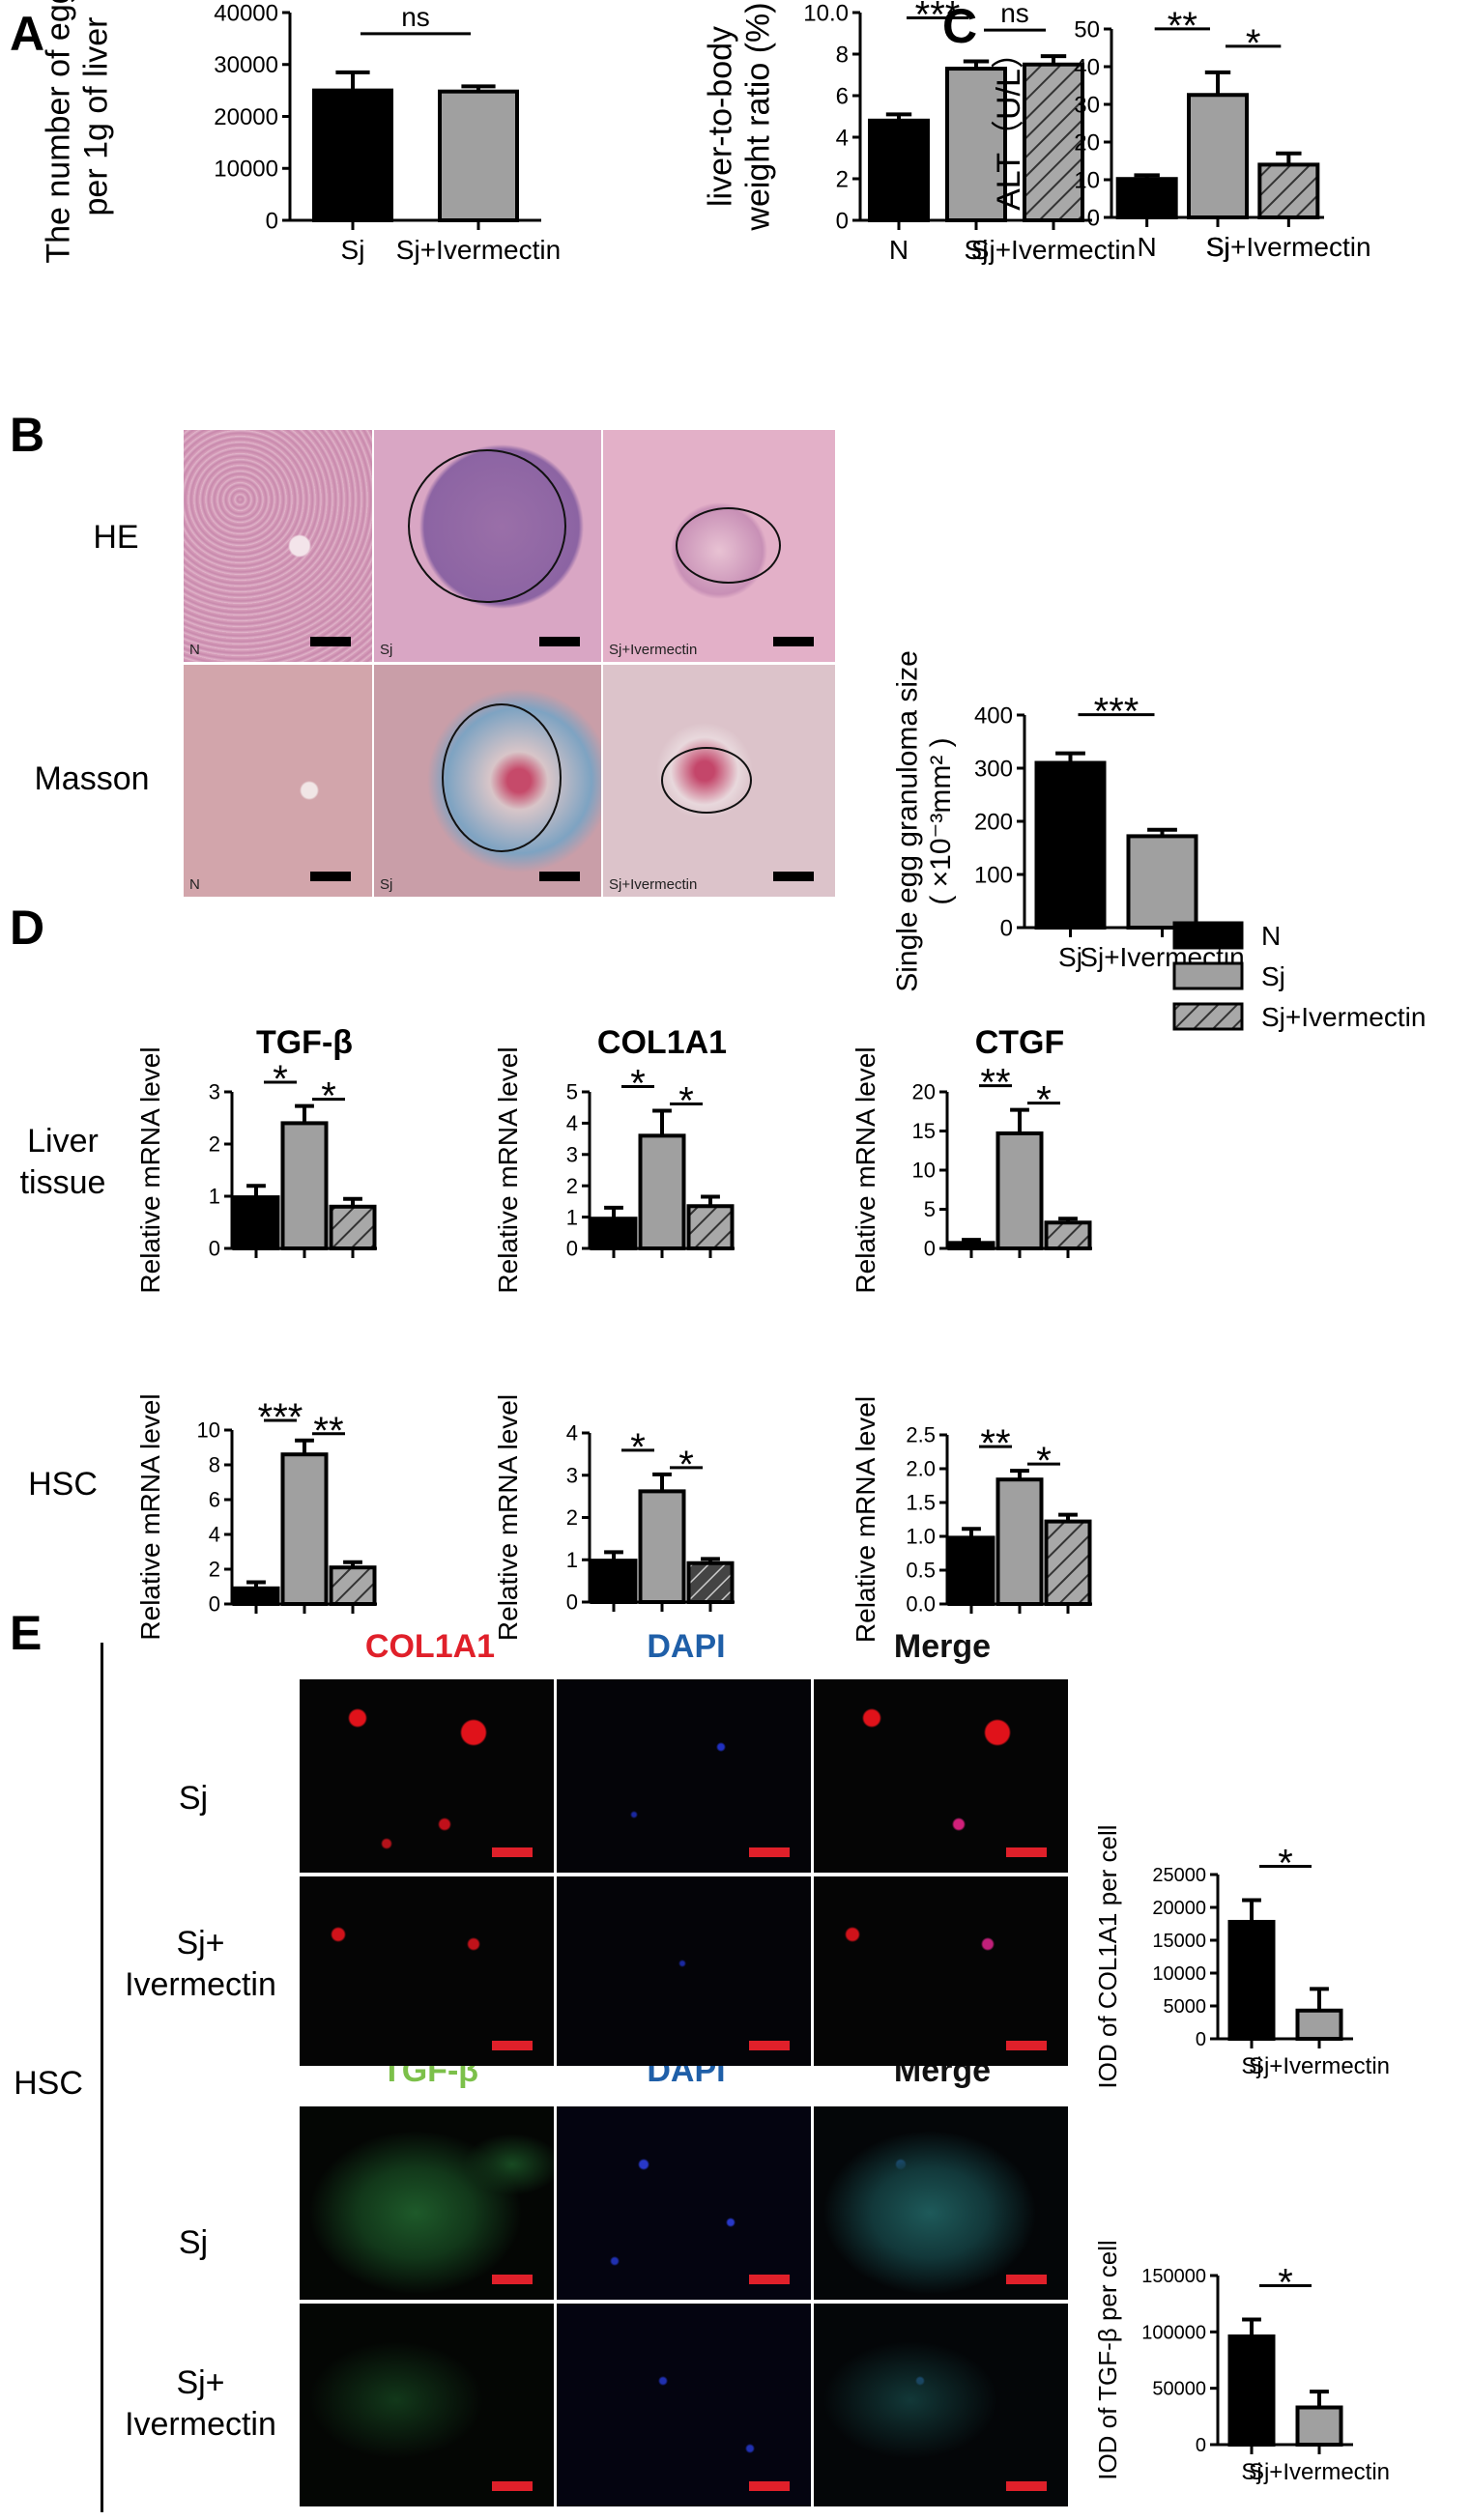 This screenshot has height=2520, width=1471. What do you see at coordinates (278, 781) in the screenshot?
I see `micro-masson-n: N` at bounding box center [278, 781].